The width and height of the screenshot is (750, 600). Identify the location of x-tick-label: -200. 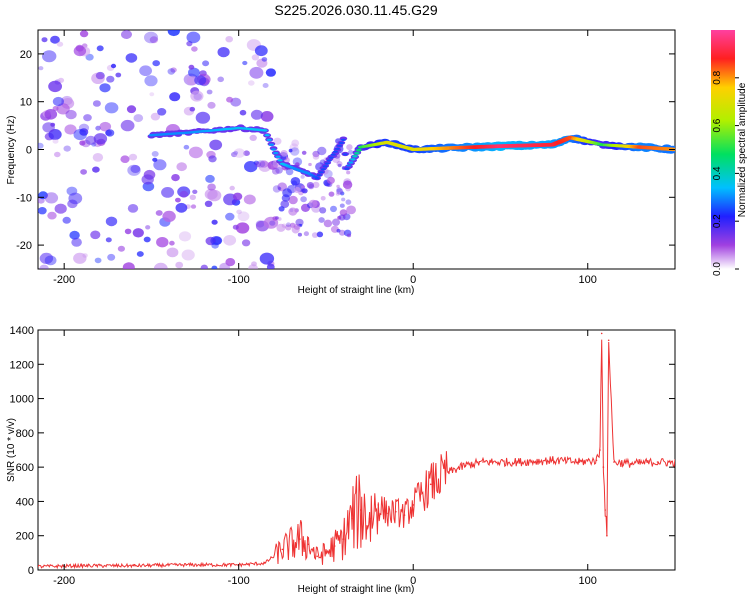
(64, 581).